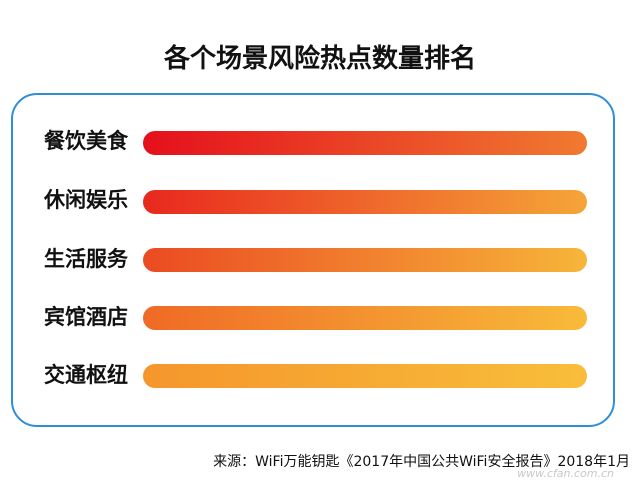  Describe the element at coordinates (86, 141) in the screenshot. I see `category-label-1: 餐饮美食` at that location.